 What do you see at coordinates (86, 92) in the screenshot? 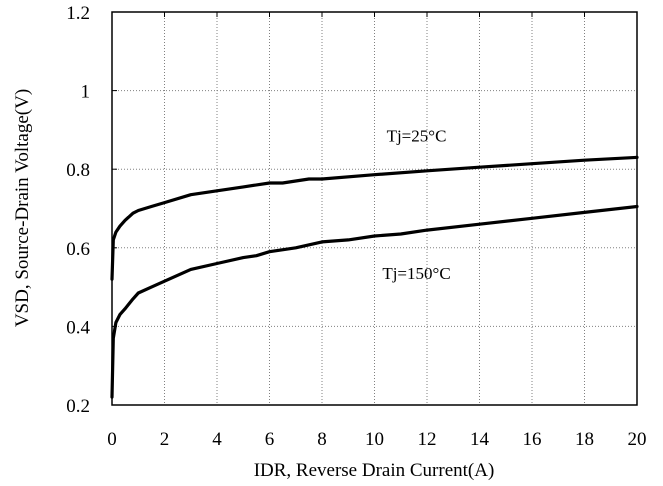
I see `y-tick-label: 1` at bounding box center [86, 92].